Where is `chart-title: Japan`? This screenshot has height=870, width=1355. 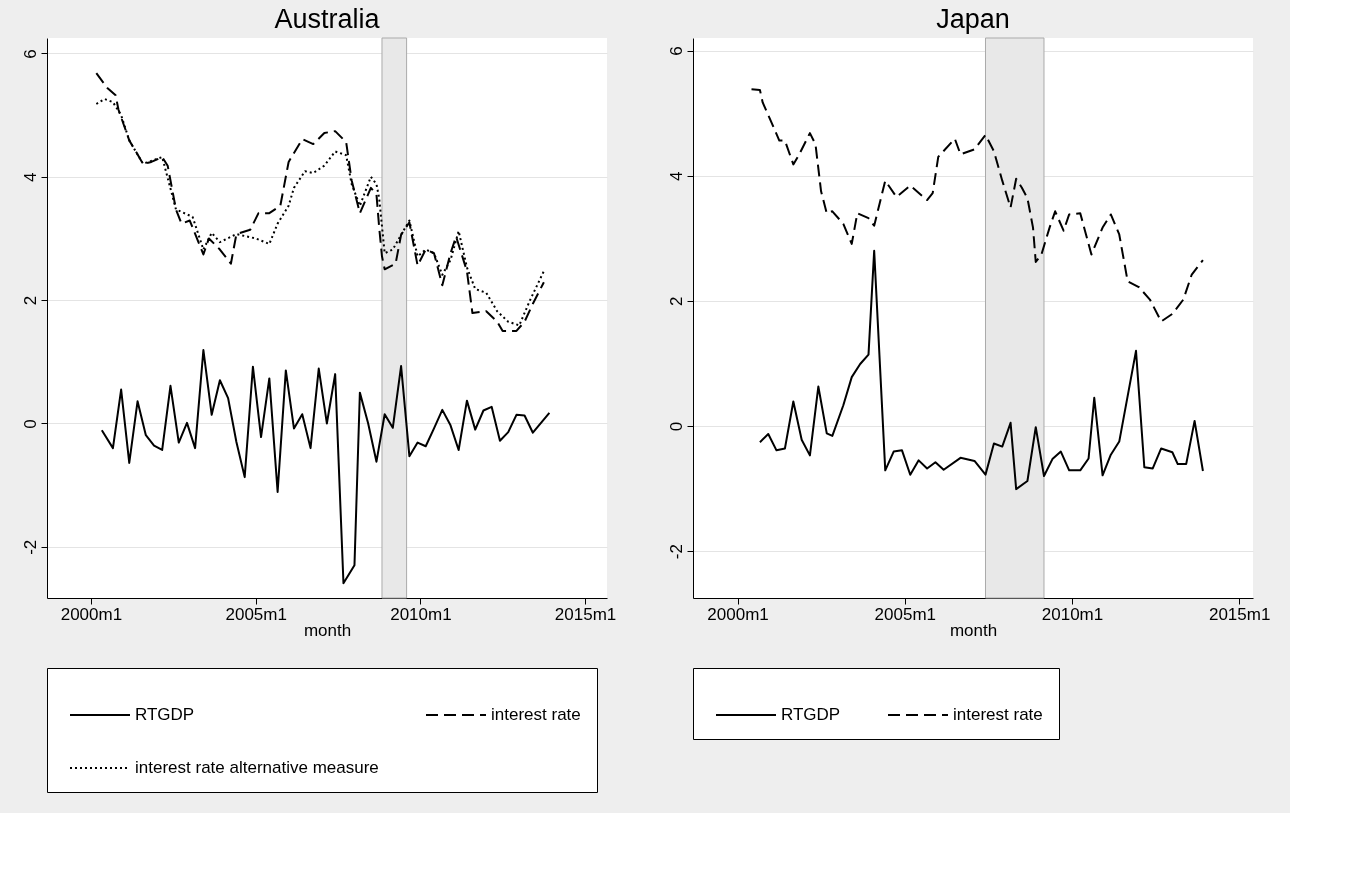
chart-title: Japan is located at coordinates (973, 18).